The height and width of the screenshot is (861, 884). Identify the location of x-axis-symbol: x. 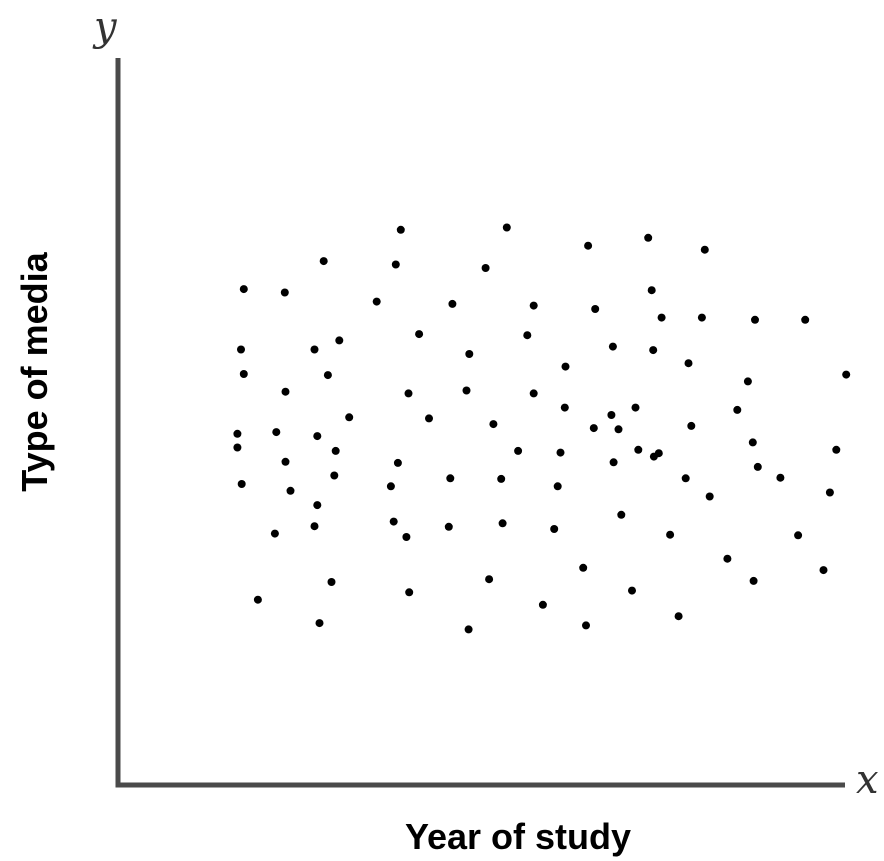
(867, 780).